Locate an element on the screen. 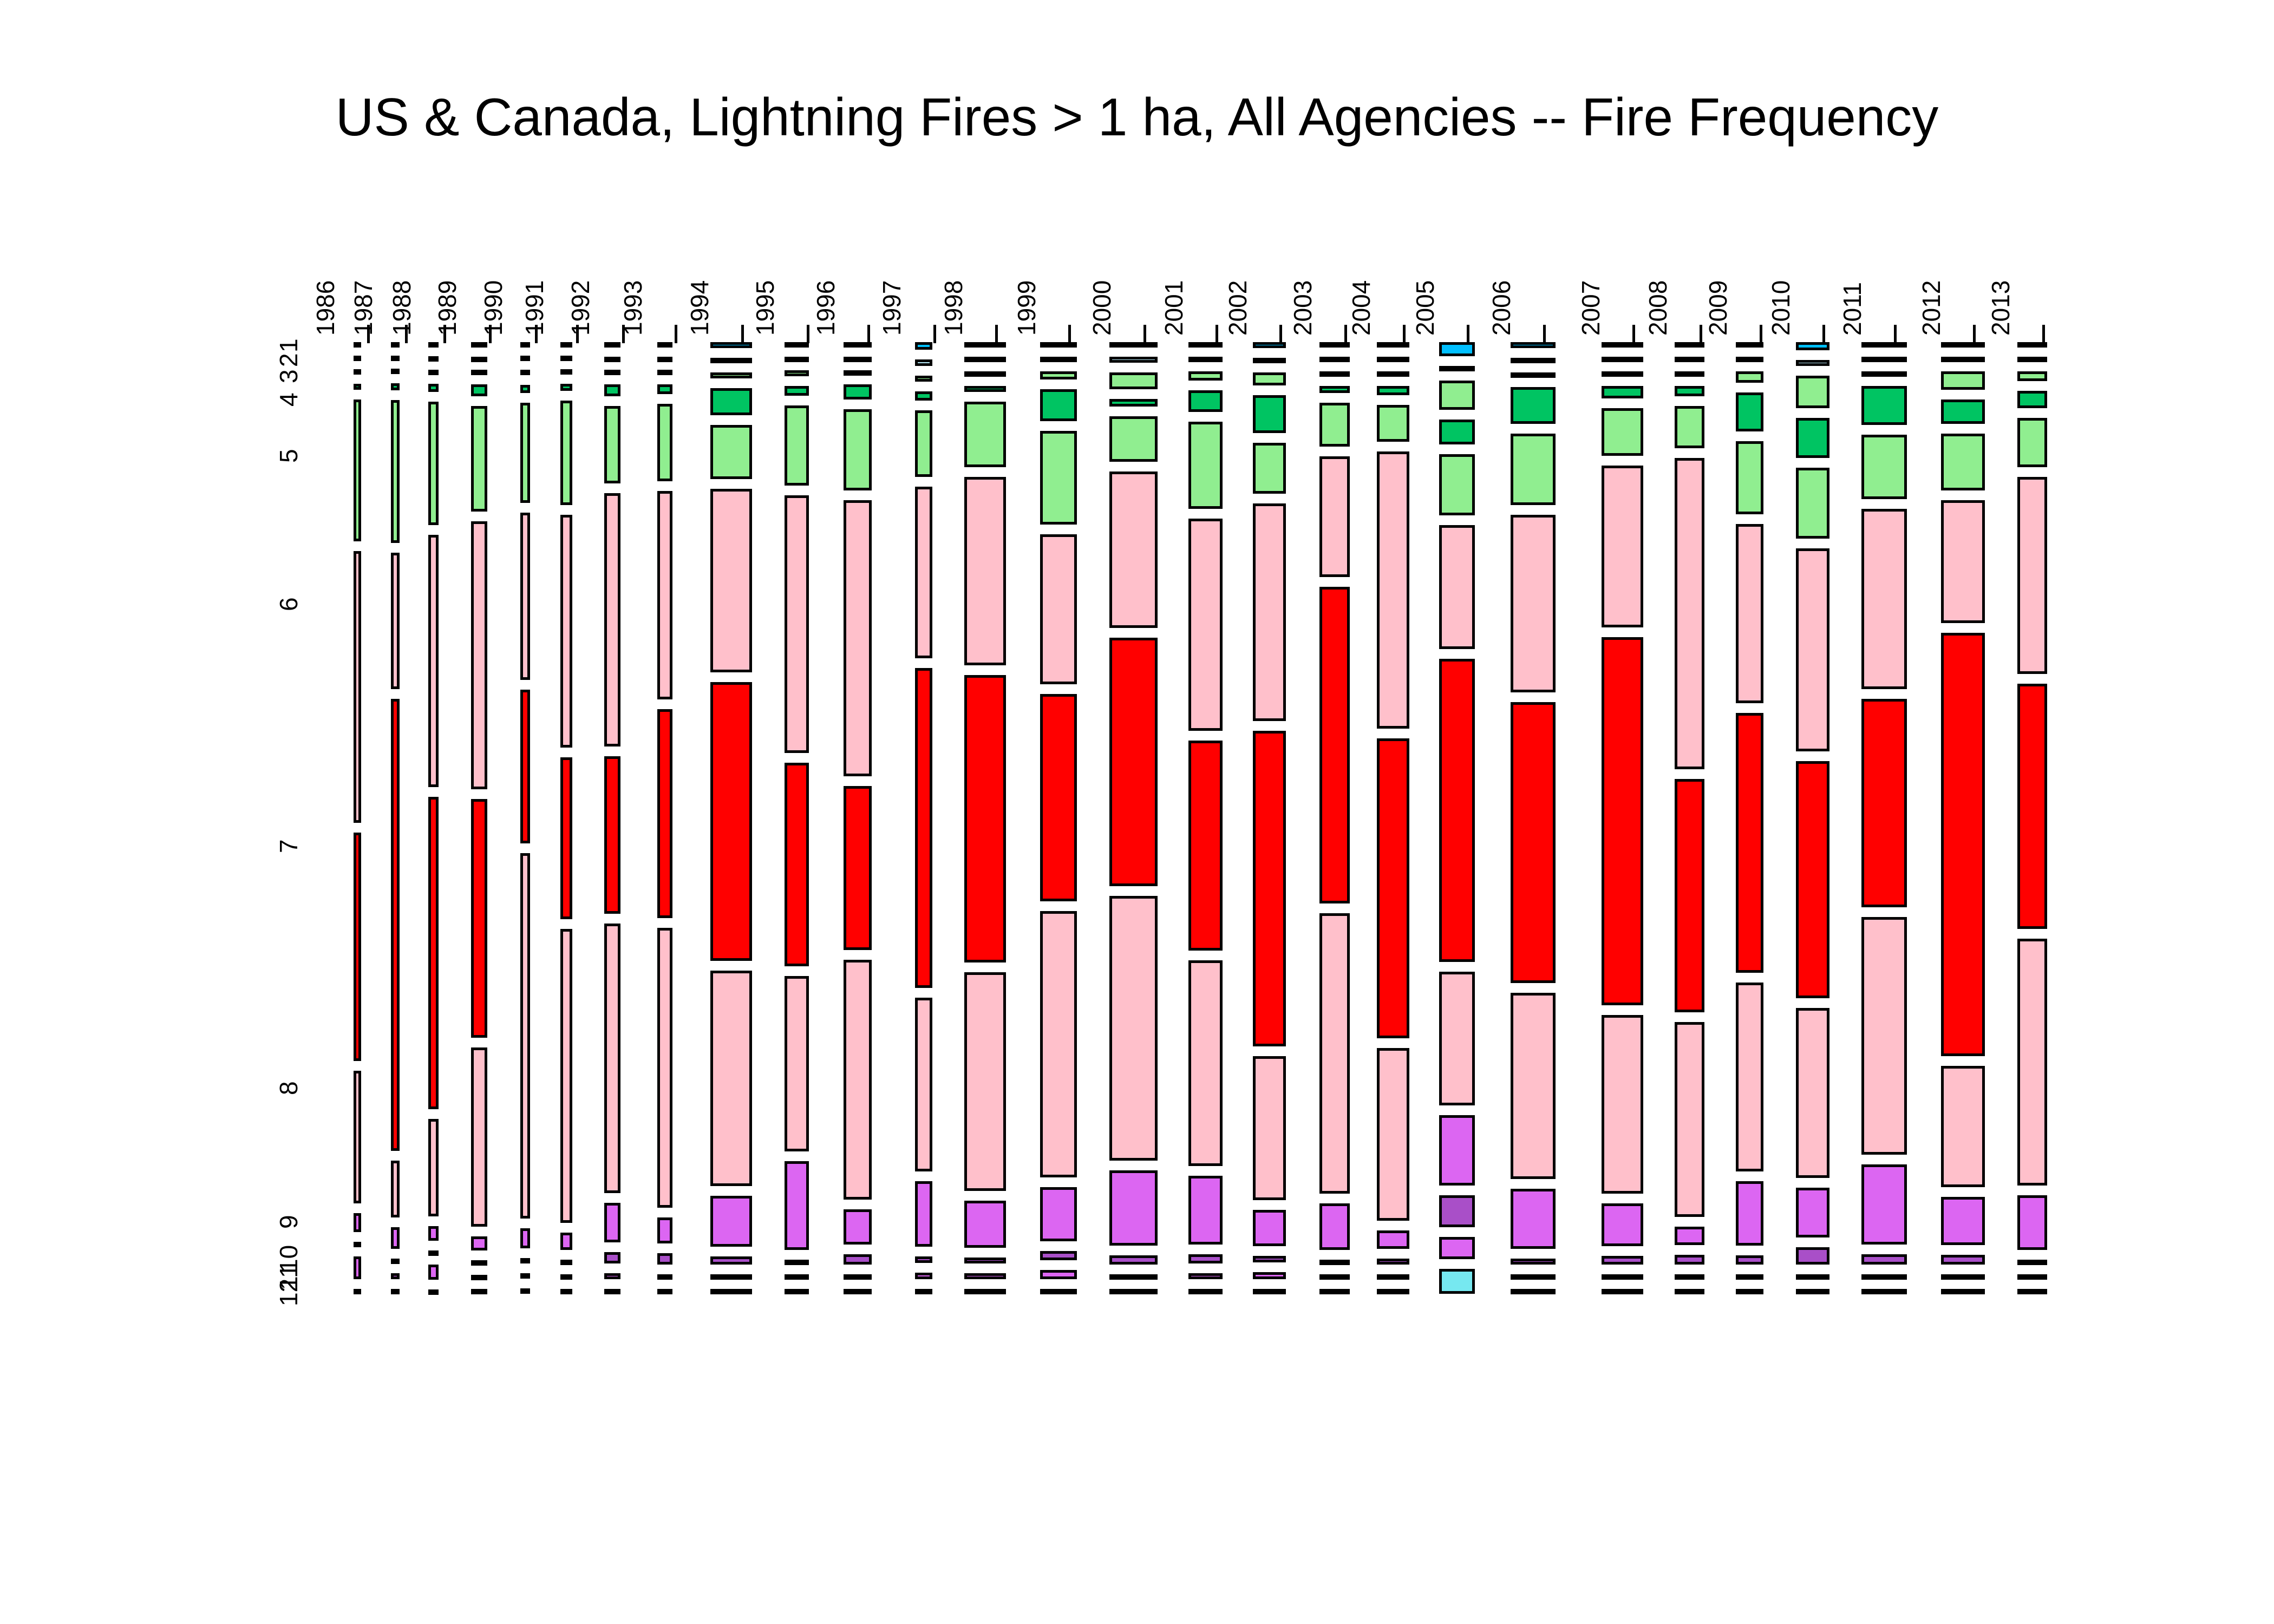 This screenshot has height=1624, width=2274. segment-1987-m1 is located at coordinates (396, 345).